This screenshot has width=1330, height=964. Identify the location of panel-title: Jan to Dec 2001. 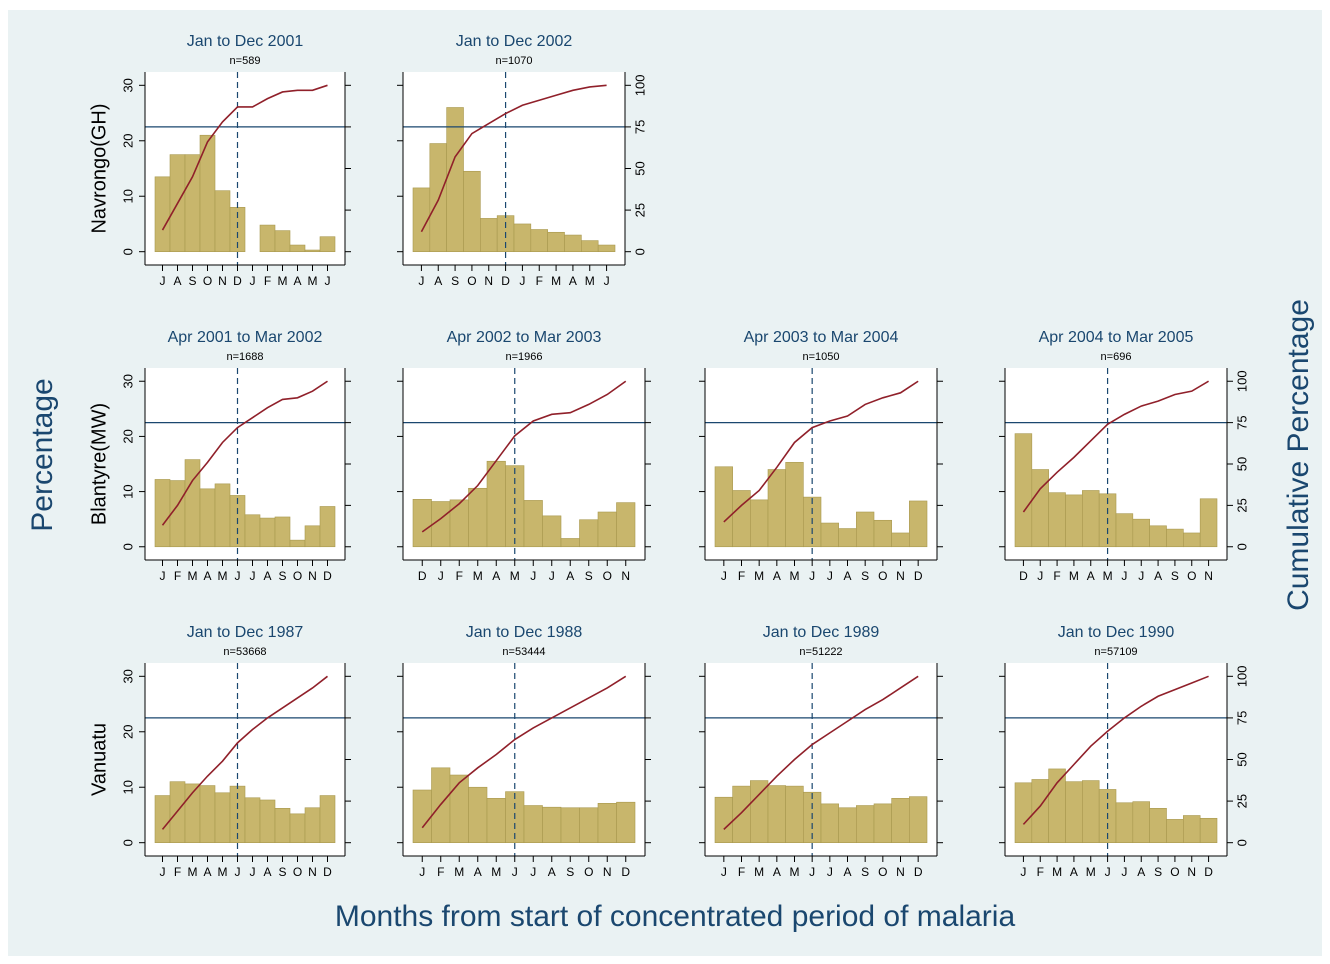
(245, 41).